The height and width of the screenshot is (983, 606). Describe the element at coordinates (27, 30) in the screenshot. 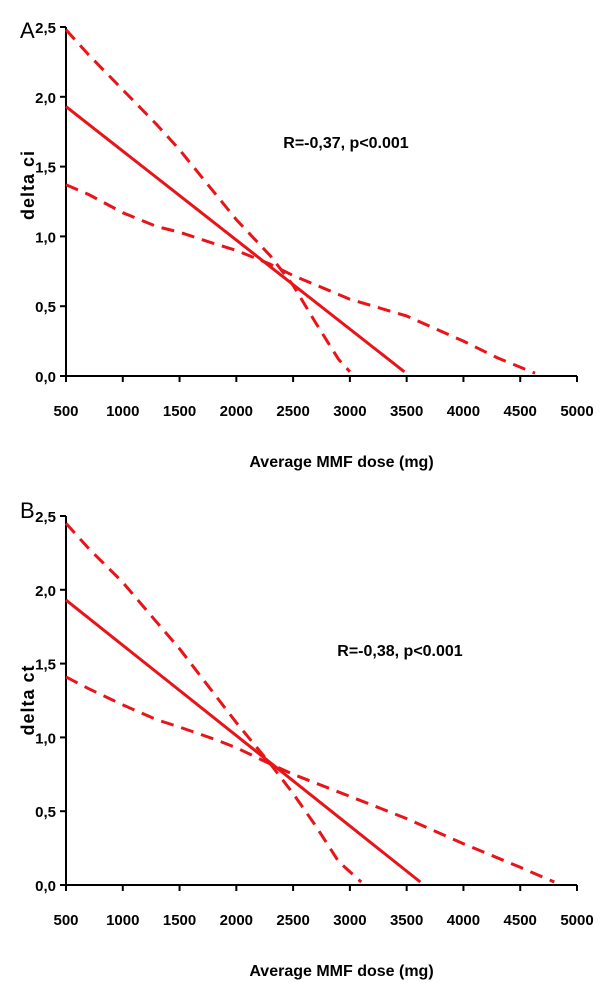

I see `panel-letter: A` at that location.